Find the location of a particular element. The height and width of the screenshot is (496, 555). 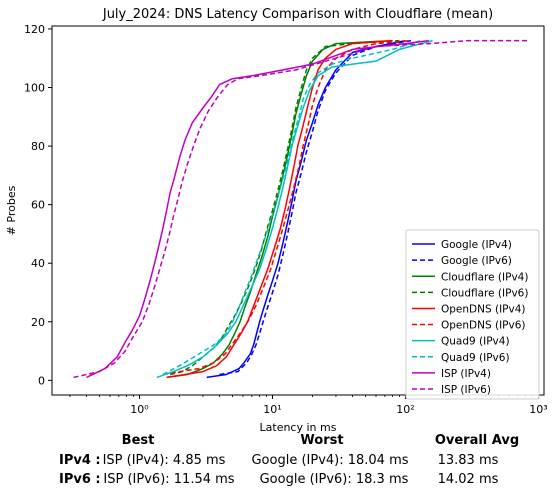

y-tick-label-3: 60 is located at coordinates (38, 205).